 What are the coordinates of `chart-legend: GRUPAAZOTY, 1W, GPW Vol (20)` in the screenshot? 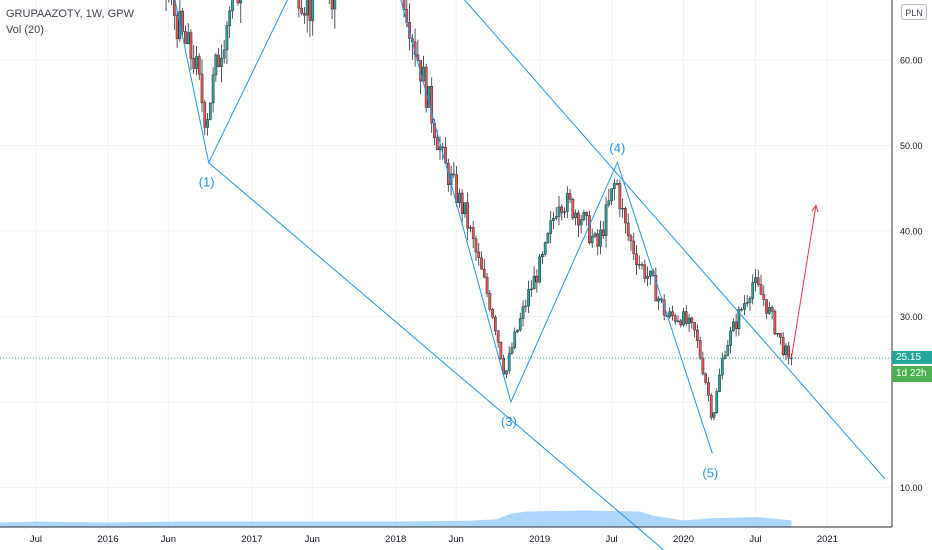 It's located at (70, 22).